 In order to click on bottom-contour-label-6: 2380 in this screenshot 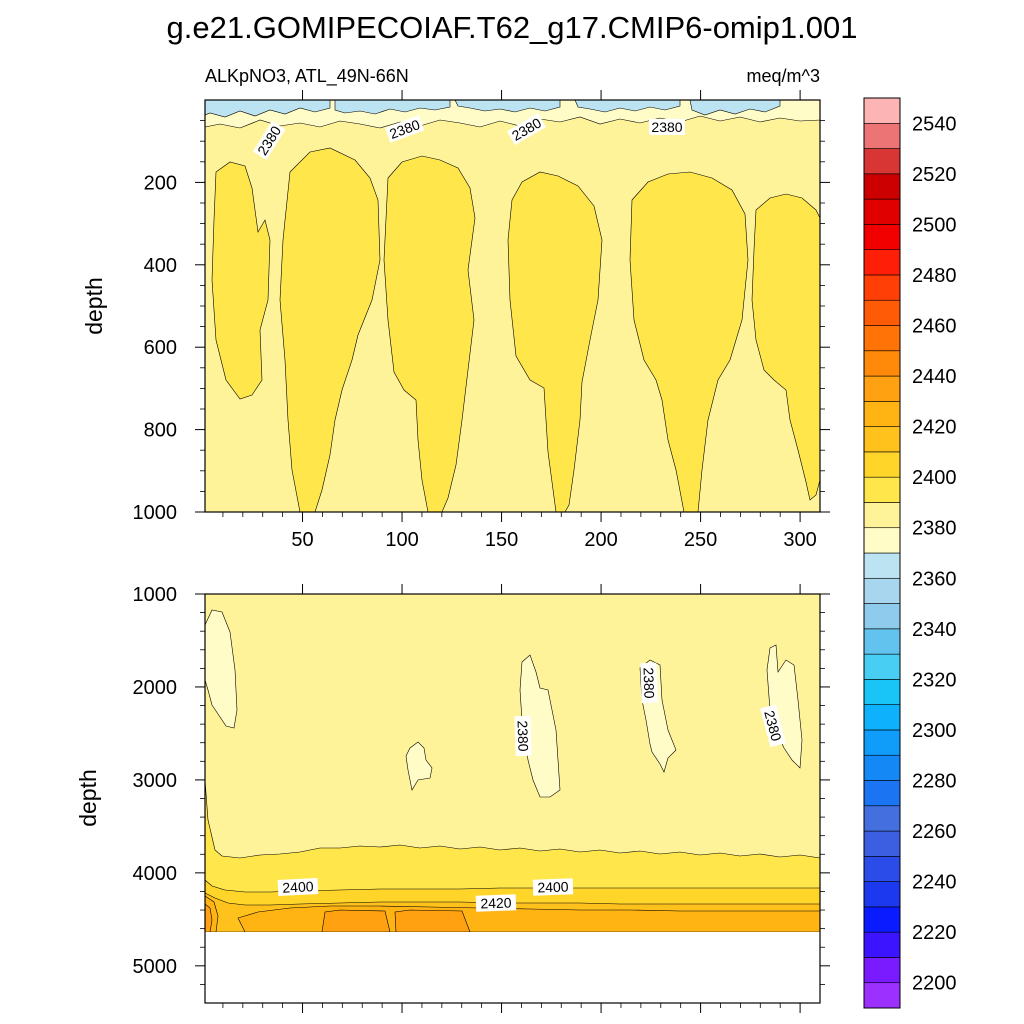, I will do `click(773, 726)`.